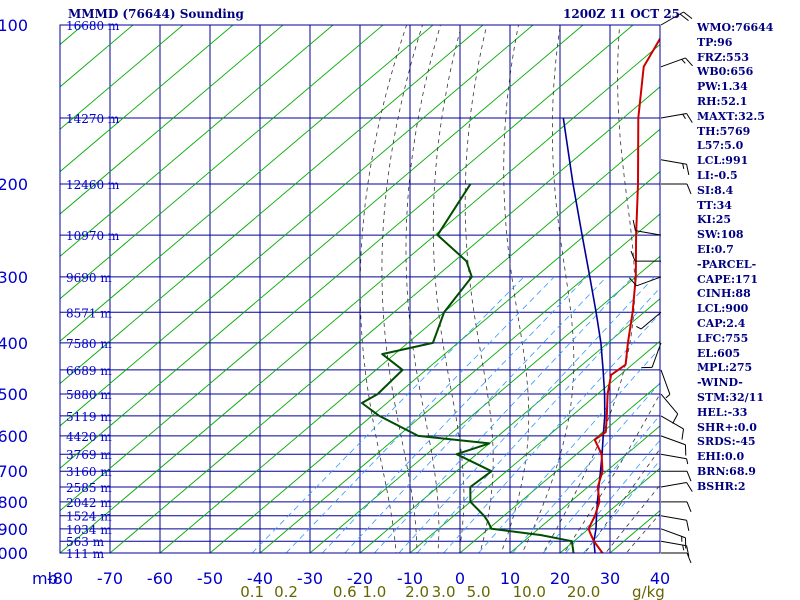 Image resolution: width=800 pixels, height=600 pixels. What do you see at coordinates (260, 578) in the screenshot?
I see `temperature-tick-label: -40` at bounding box center [260, 578].